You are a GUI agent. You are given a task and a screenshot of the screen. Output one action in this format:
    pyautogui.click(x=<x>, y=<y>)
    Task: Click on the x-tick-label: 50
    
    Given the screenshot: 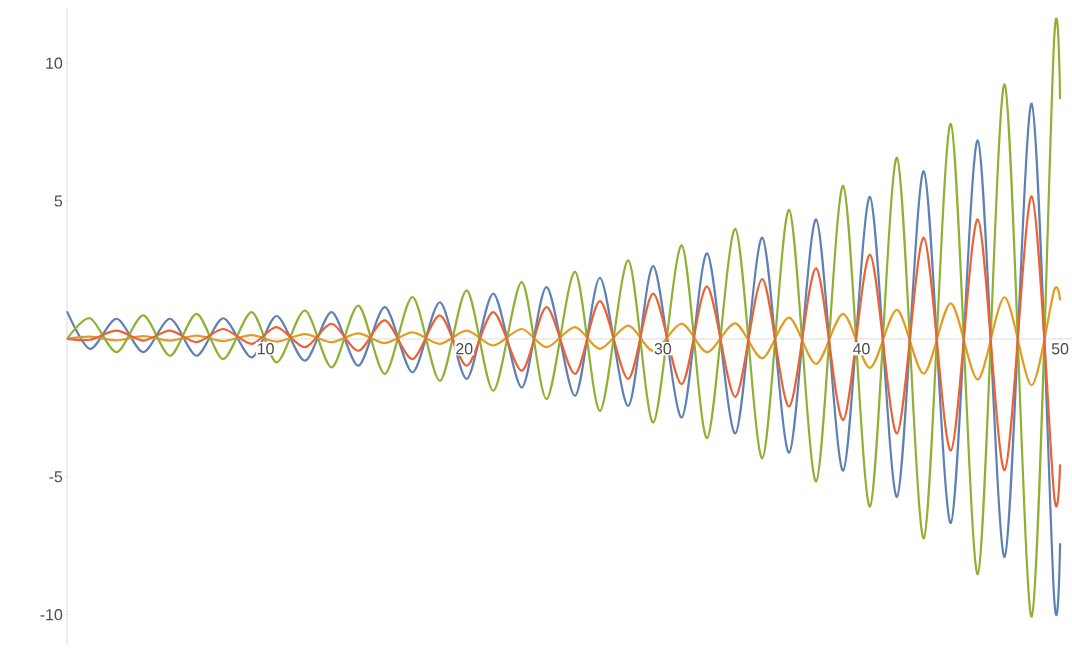 What is the action you would take?
    pyautogui.click(x=1060, y=349)
    